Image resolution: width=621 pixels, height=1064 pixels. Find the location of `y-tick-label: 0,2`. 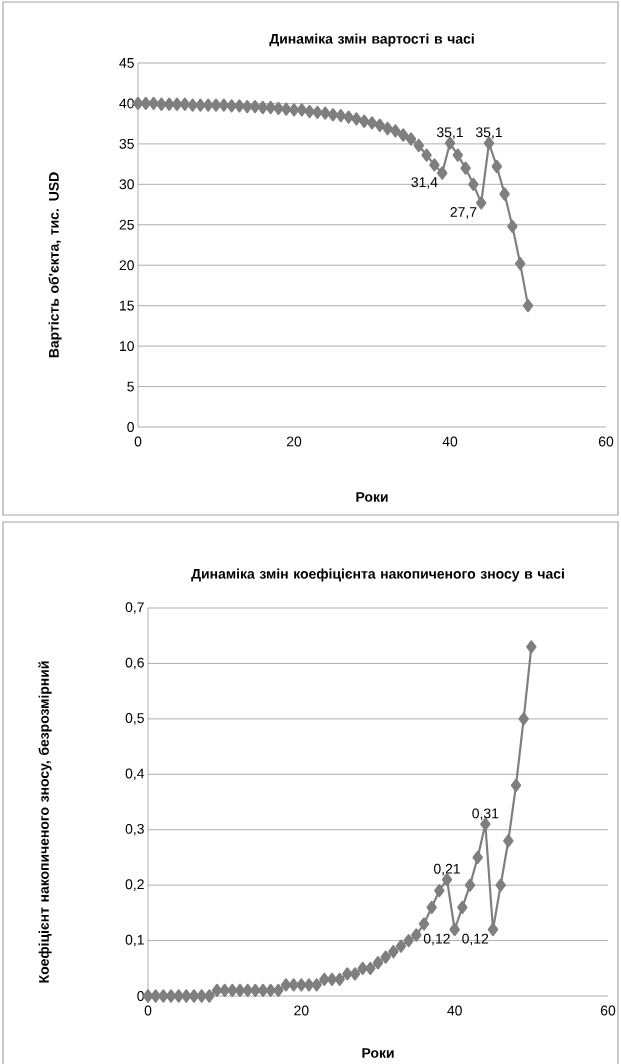

y-tick-label: 0,2 is located at coordinates (134, 885).